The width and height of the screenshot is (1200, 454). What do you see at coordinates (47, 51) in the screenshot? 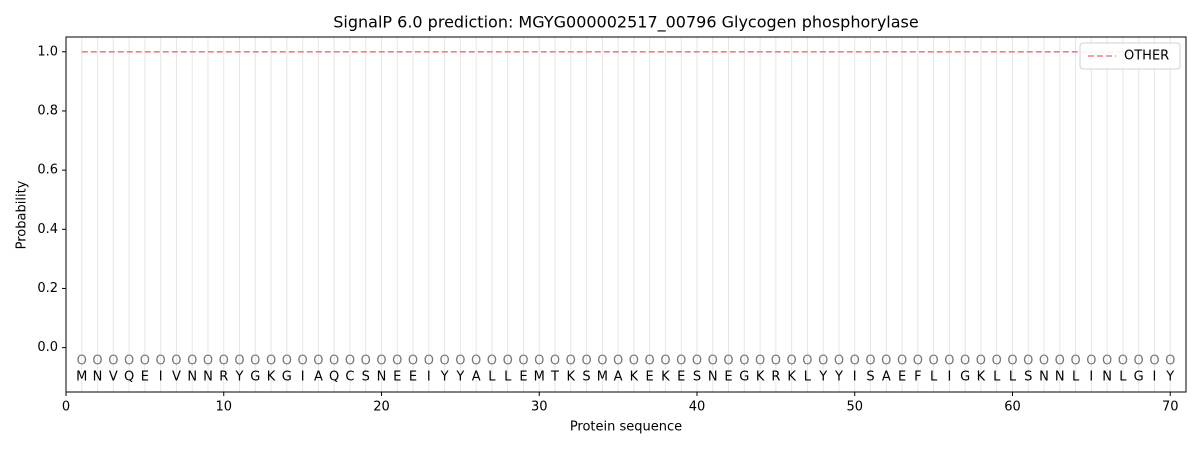
I see `y-tick-label: 1.0` at bounding box center [47, 51].